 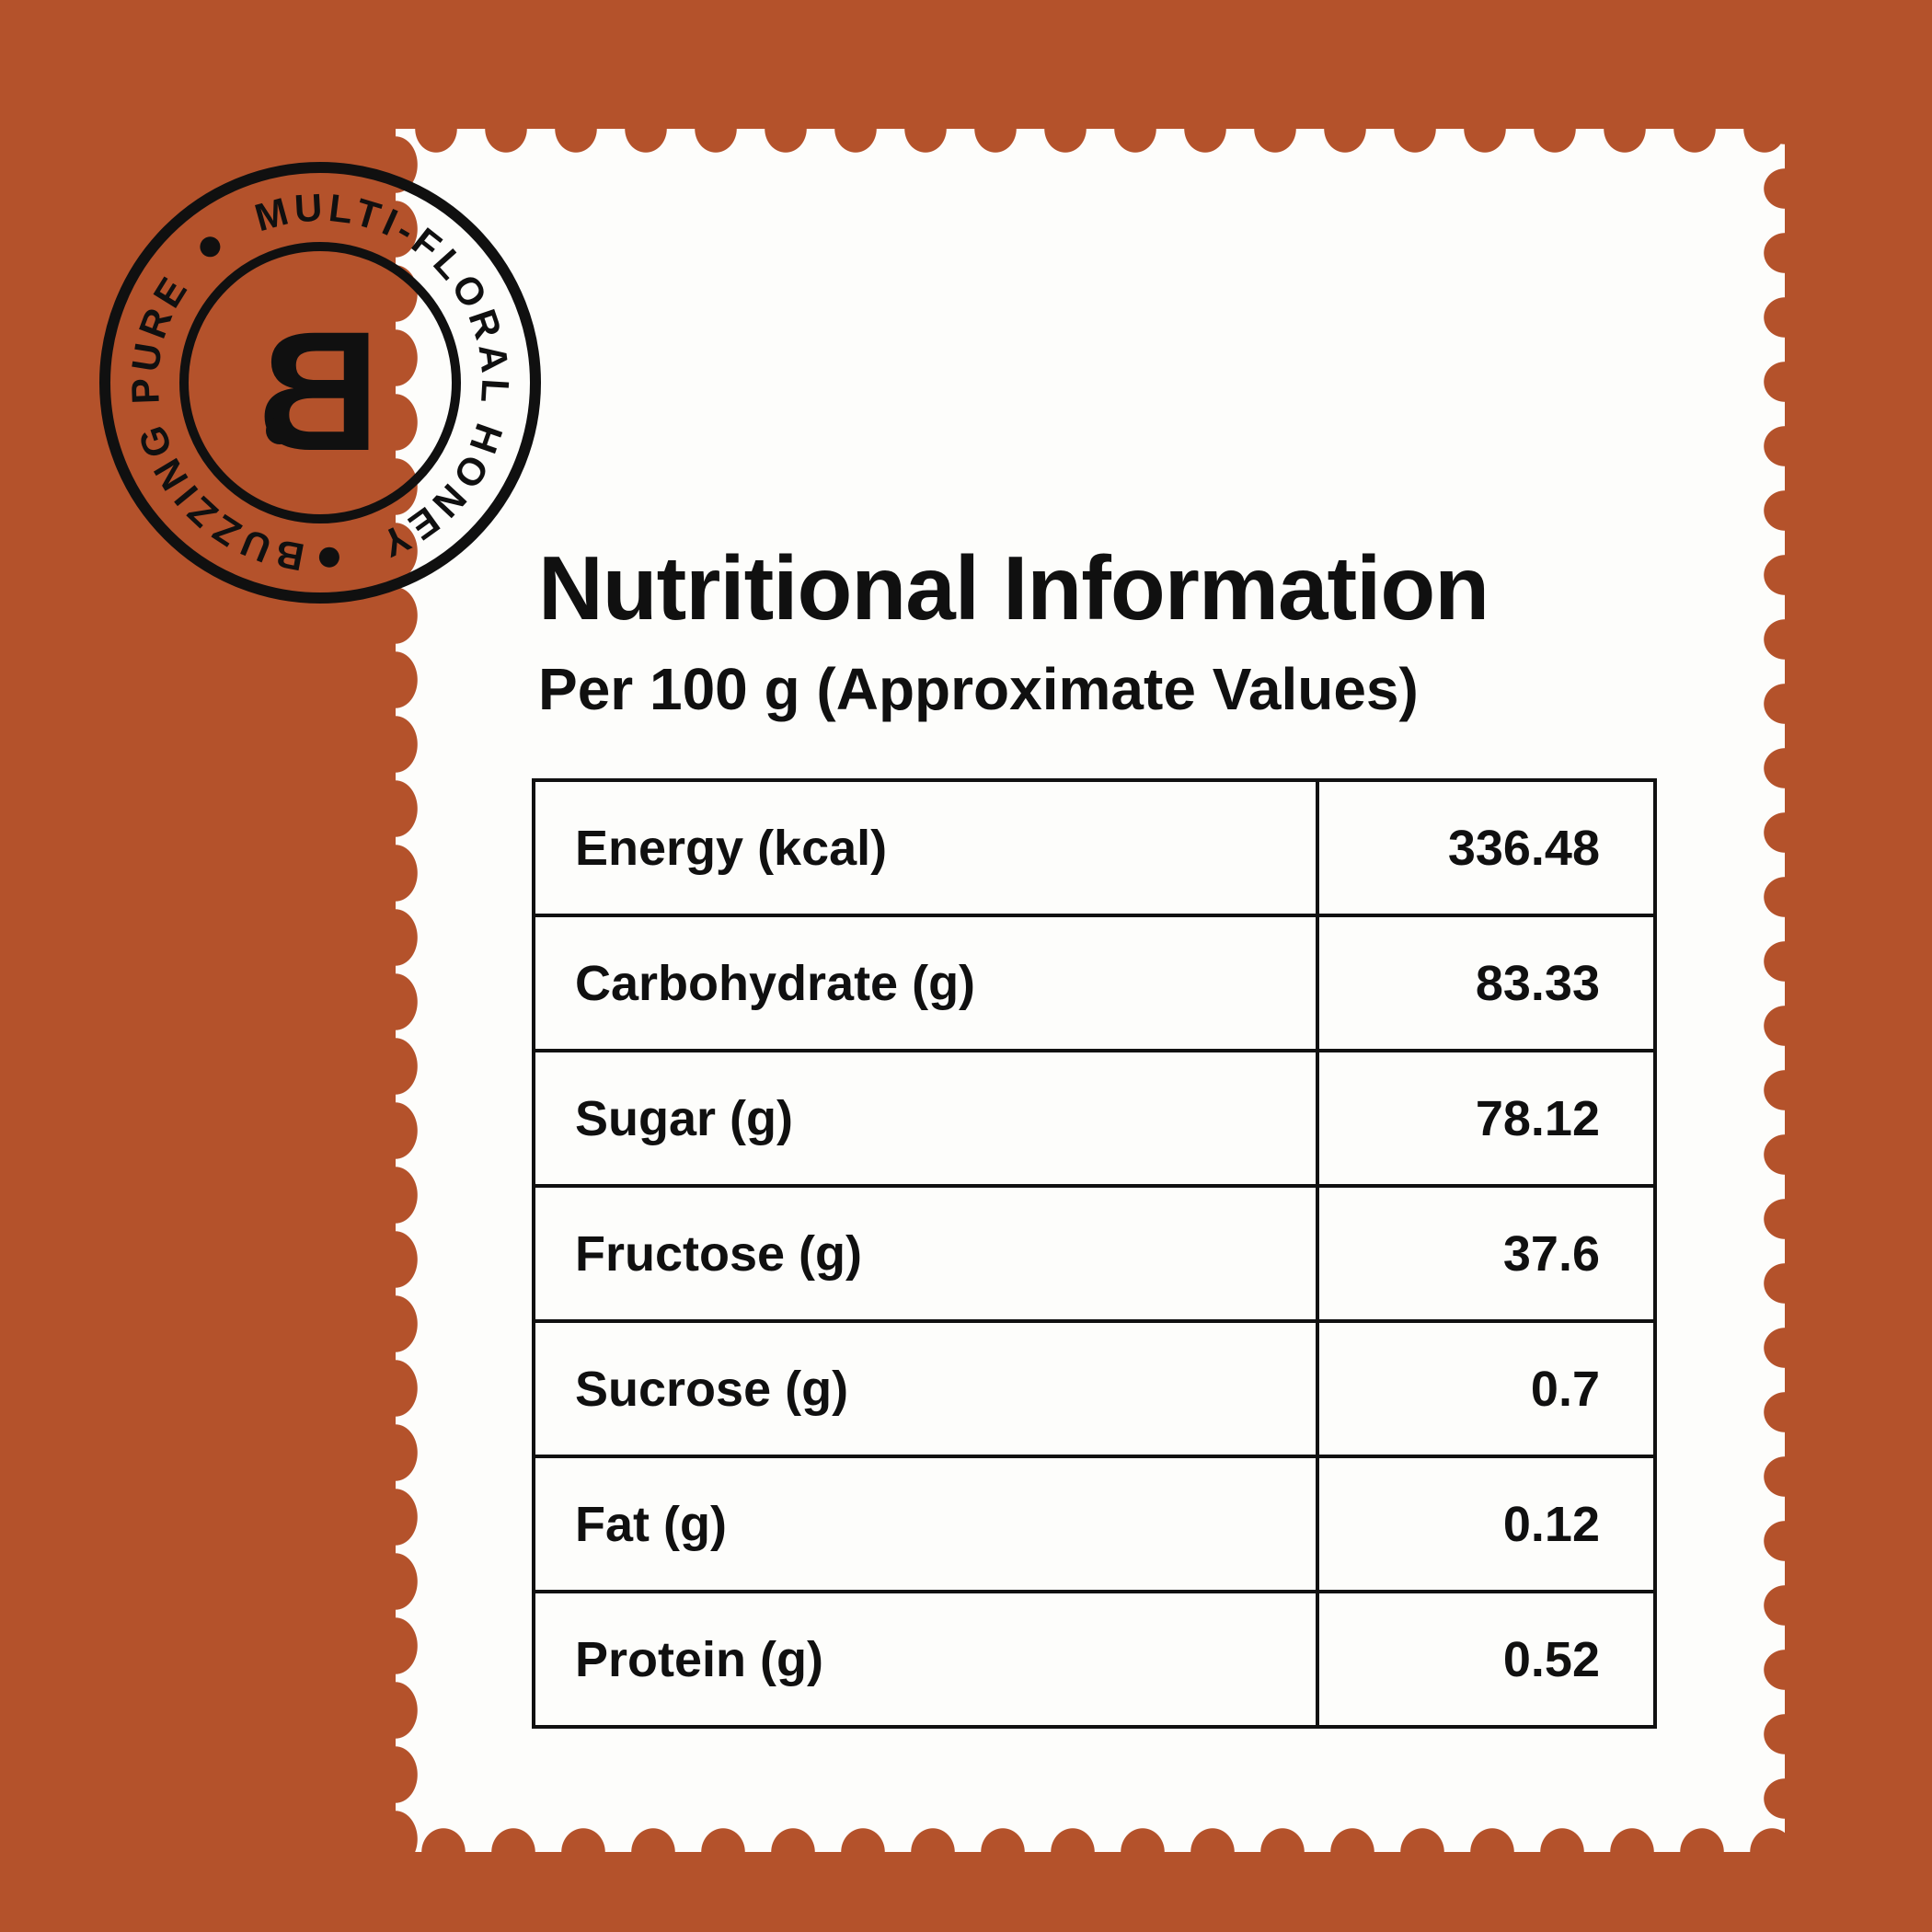 I want to click on page-subtitle: Per 100 g (Approximate Values), so click(x=978, y=689).